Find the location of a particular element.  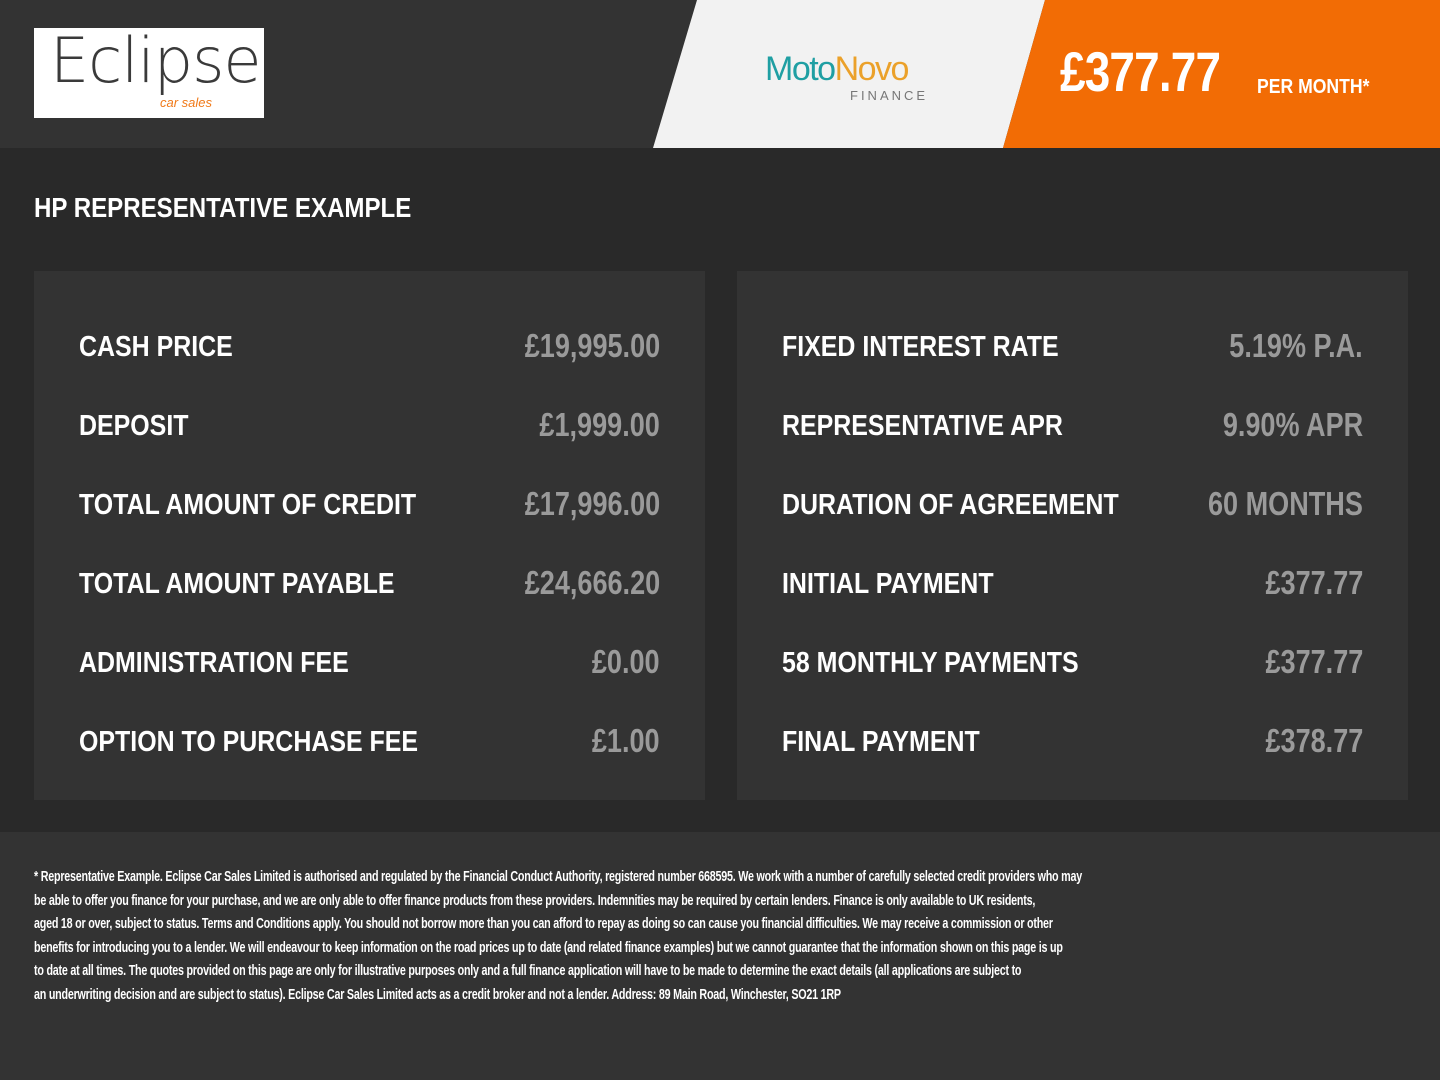

finance-row: TOTAL AMOUNT PAYABLE £24,666.20 is located at coordinates (369, 584).